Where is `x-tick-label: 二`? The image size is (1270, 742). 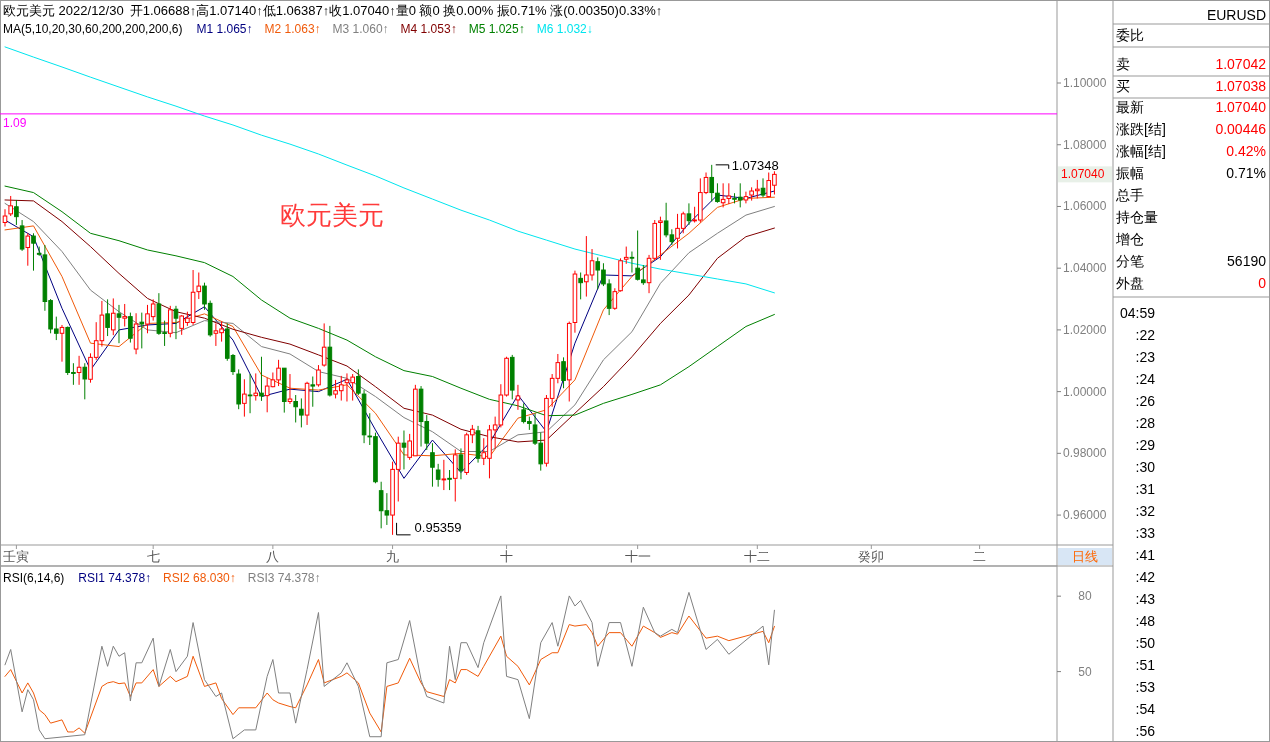
x-tick-label: 二 is located at coordinates (980, 556).